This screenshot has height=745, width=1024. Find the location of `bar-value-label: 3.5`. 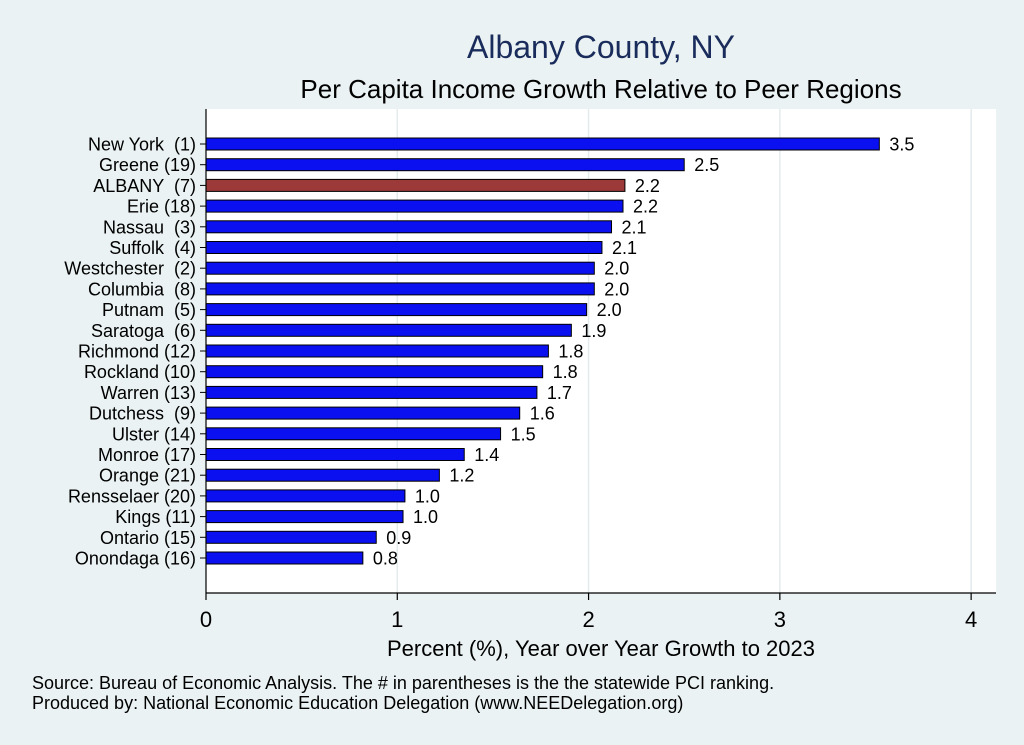

bar-value-label: 3.5 is located at coordinates (901, 145).